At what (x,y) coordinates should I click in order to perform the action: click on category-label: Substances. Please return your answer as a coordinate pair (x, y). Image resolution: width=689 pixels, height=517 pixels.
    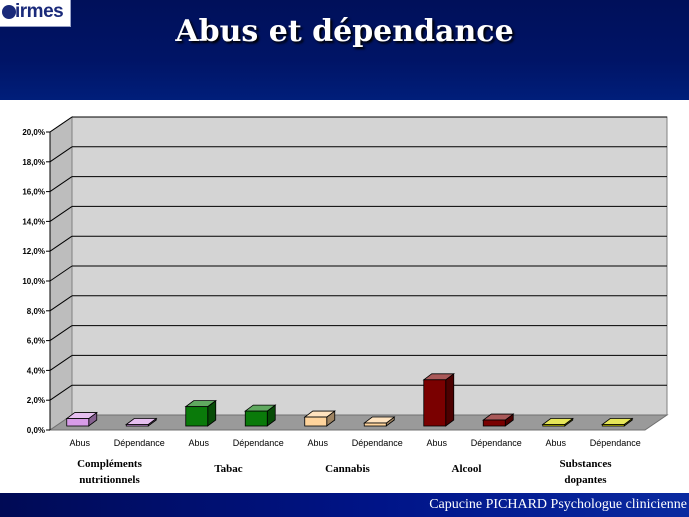
    Looking at the image, I should click on (586, 464).